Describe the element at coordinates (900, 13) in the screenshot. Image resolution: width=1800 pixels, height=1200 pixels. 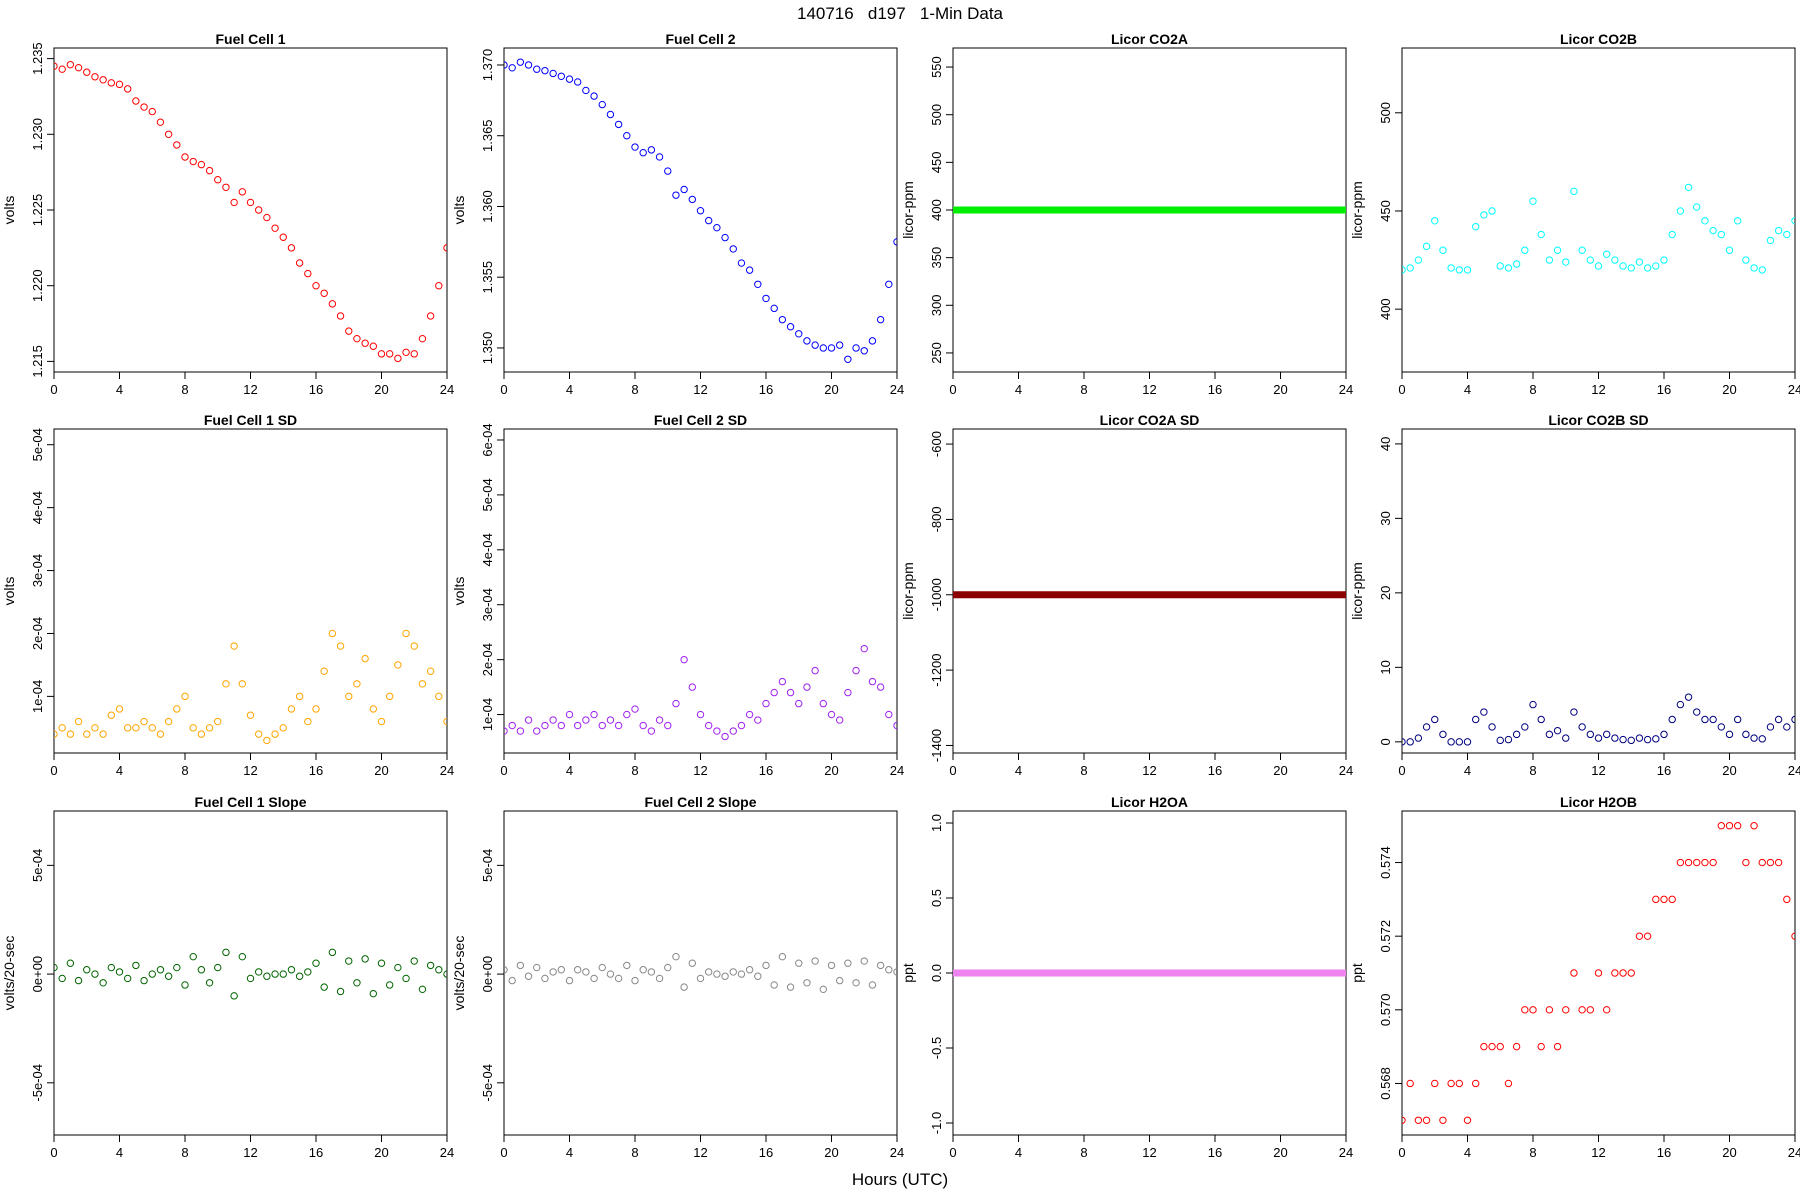
I see `figure-title: 140716 d197 1-Min Data` at that location.